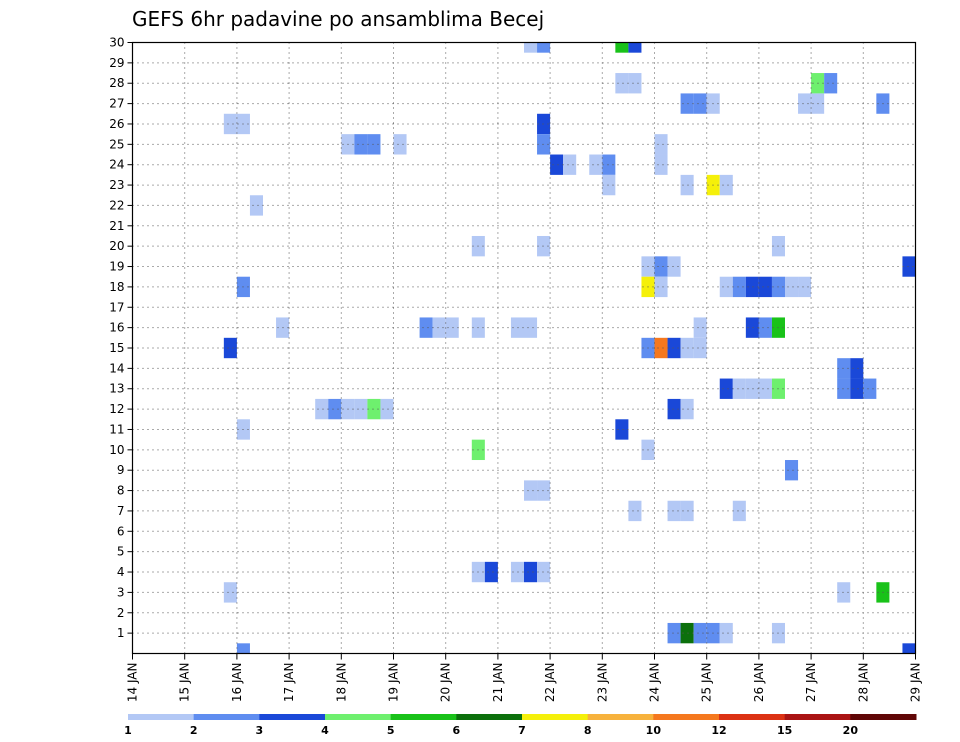 The width and height of the screenshot is (960, 742). I want to click on x-tick-label: 16 JAN, so click(237, 683).